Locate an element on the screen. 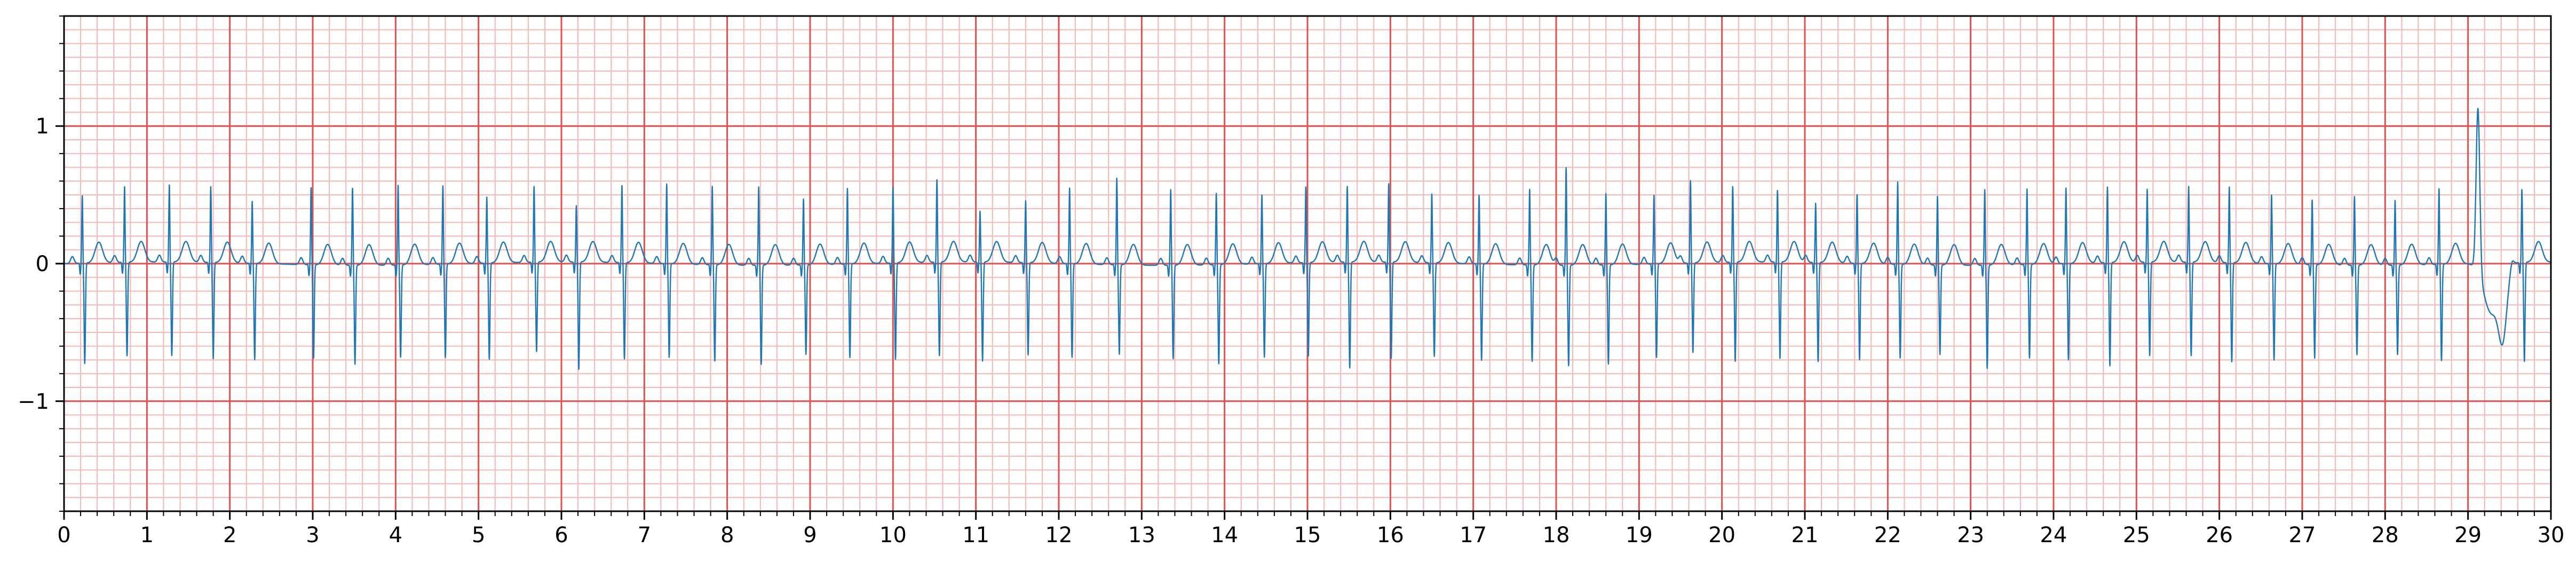 Image resolution: width=2576 pixels, height=563 pixels. x-tick-label: 25 is located at coordinates (2136, 535).